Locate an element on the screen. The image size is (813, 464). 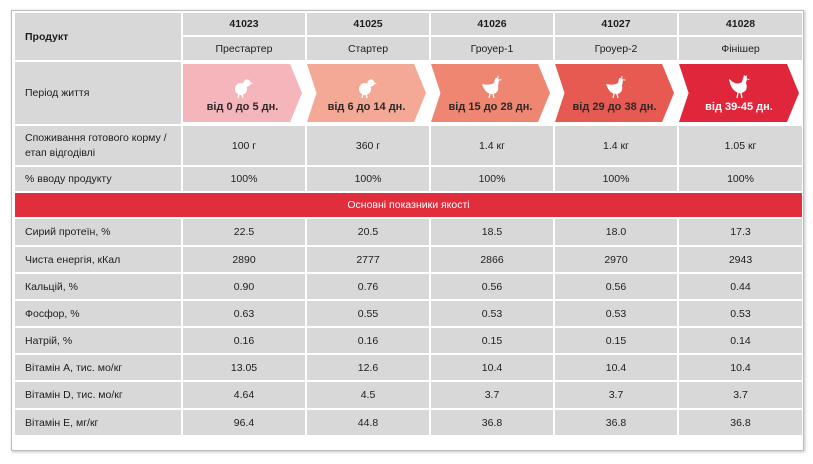
quality-value: 2777 is located at coordinates (369, 260).